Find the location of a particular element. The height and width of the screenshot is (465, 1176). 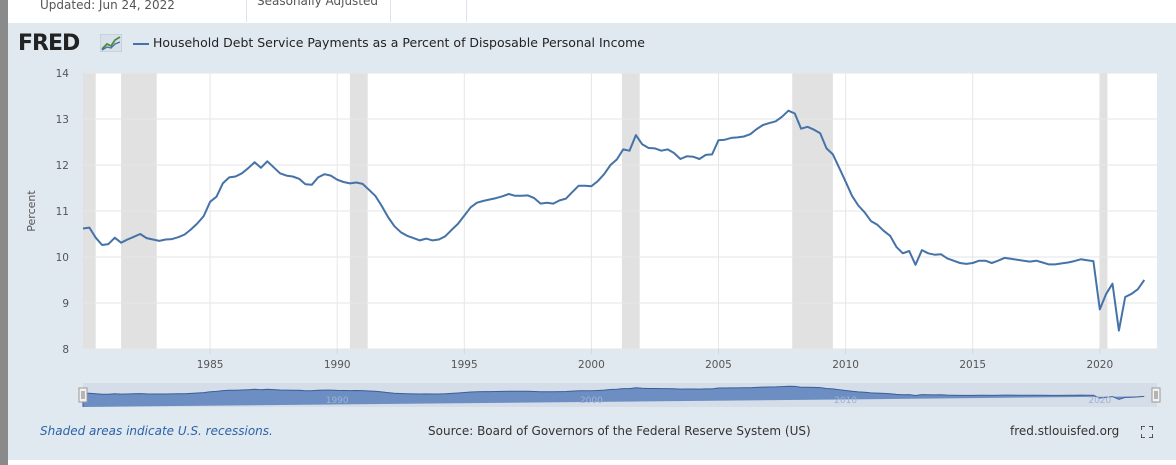

y-tick-label-4: 12 is located at coordinates (62, 166).